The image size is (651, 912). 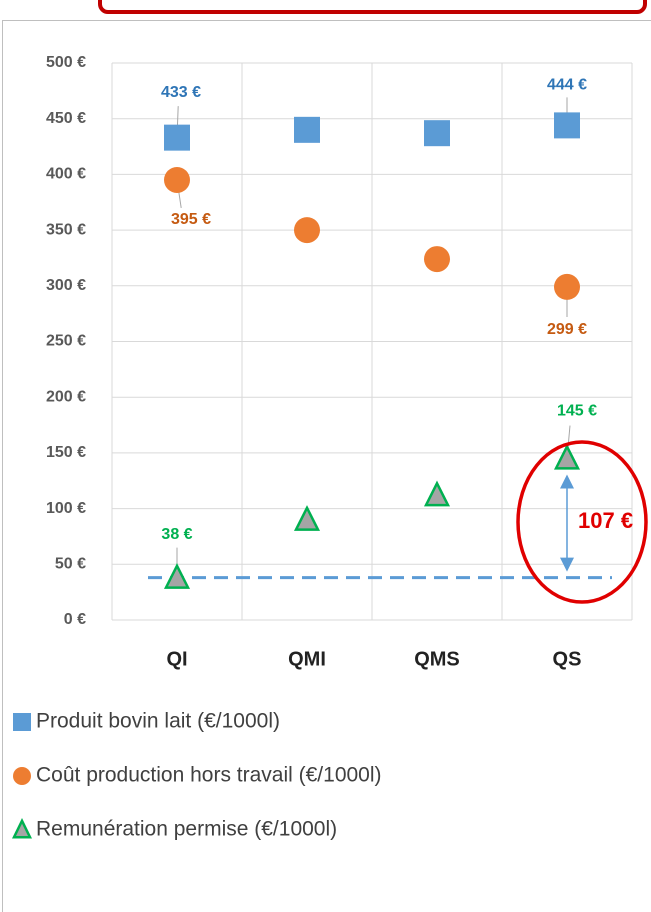 I want to click on x-tick-label: QS, so click(x=567, y=659).